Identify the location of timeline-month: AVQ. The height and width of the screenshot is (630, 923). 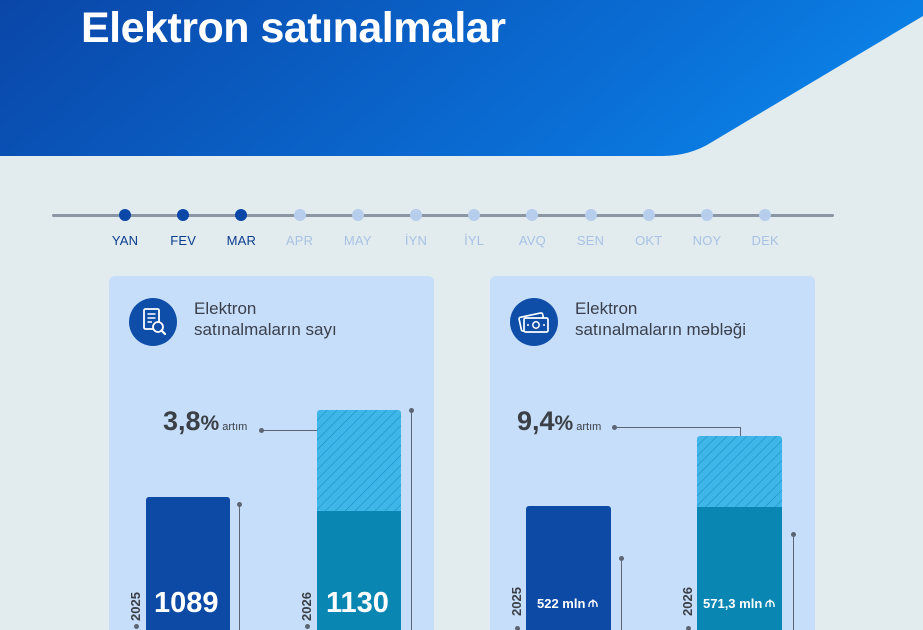
(532, 226).